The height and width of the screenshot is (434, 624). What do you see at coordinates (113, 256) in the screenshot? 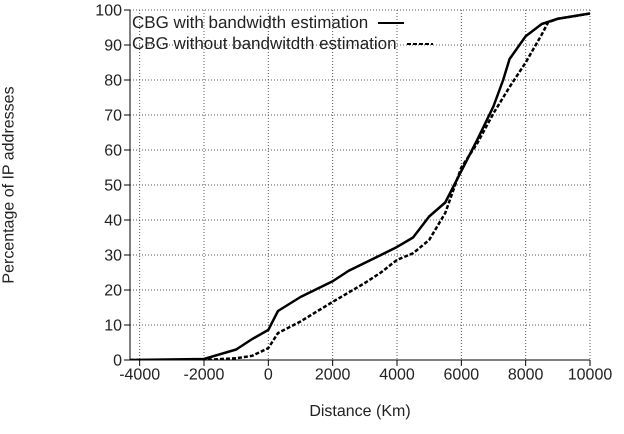
I see `y-tick-label: 30` at bounding box center [113, 256].